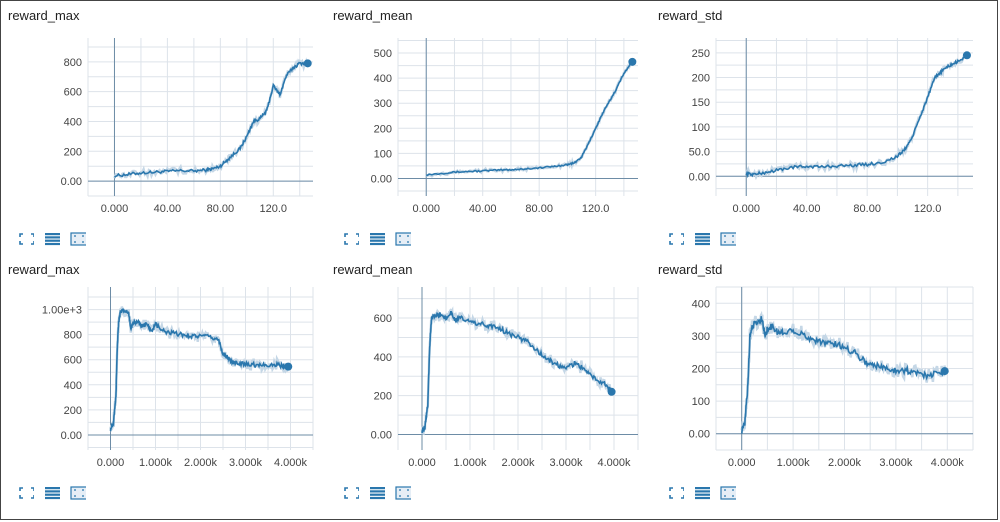 Image resolution: width=1000 pixels, height=522 pixels. Describe the element at coordinates (470, 463) in the screenshot. I see `x-tick-label: 1.000k` at that location.